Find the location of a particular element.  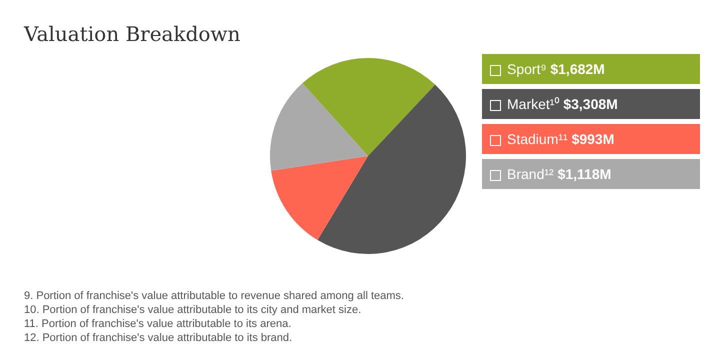

legend-label: Stadium¹¹ is located at coordinates (538, 139).